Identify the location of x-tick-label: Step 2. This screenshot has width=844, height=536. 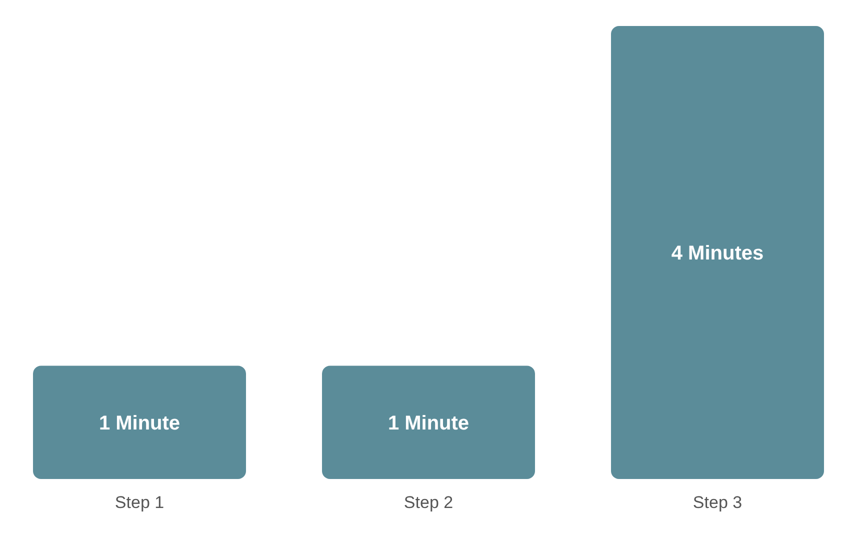
(429, 502).